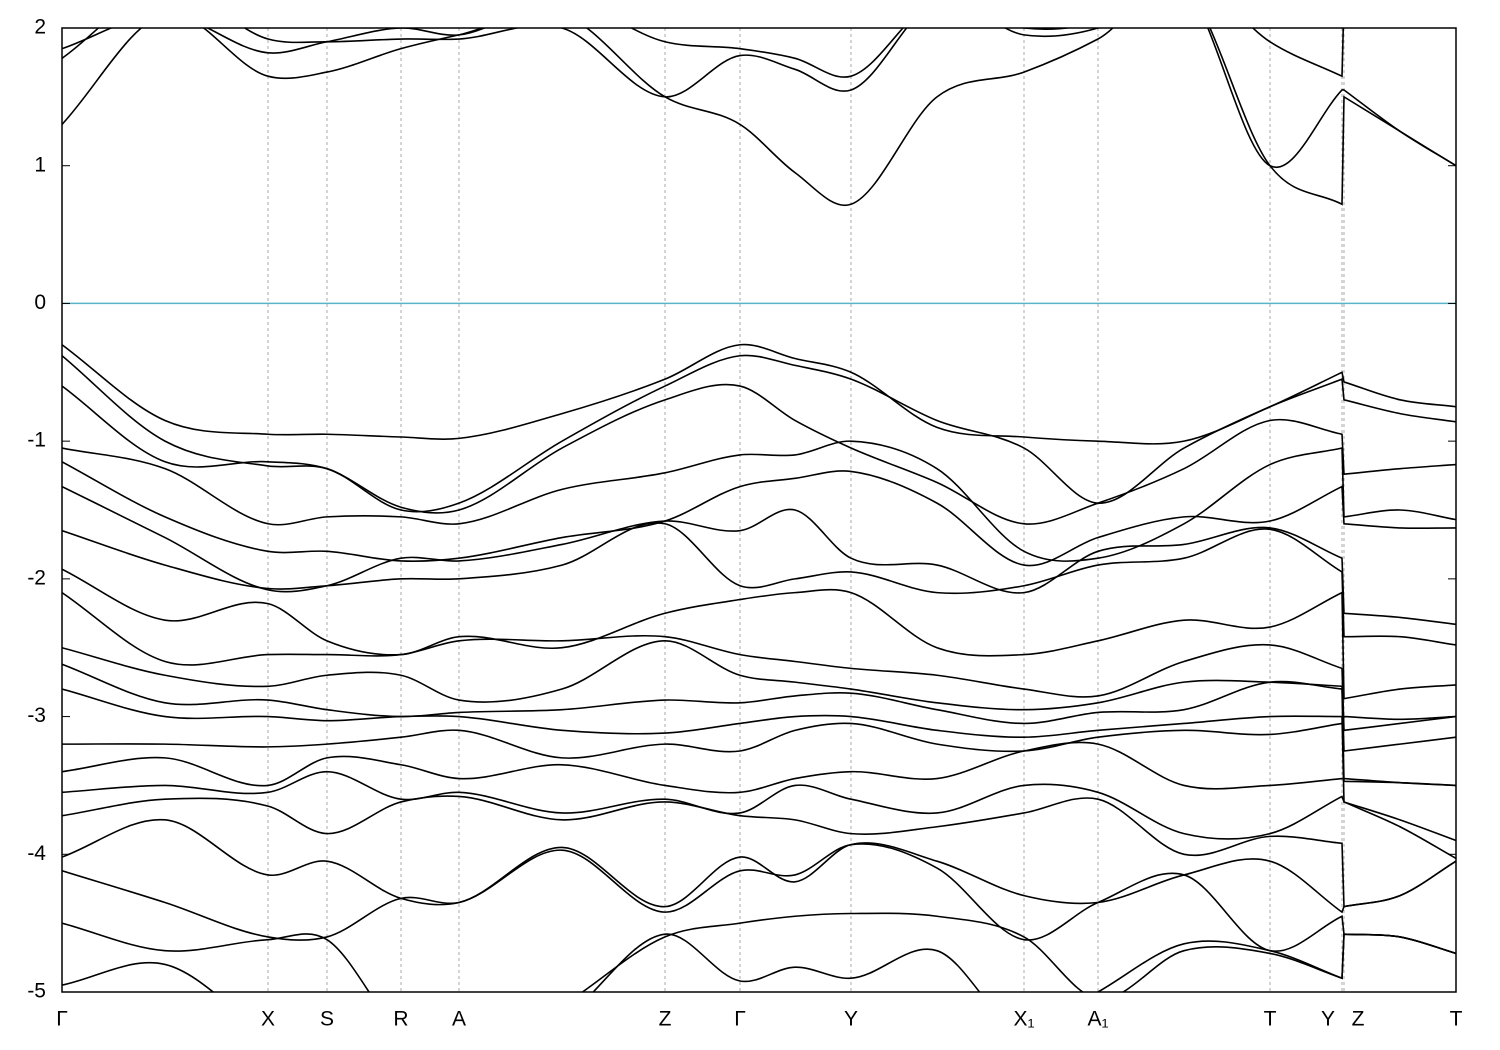 Image resolution: width=1500 pixels, height=1050 pixels. Describe the element at coordinates (36, 715) in the screenshot. I see `y-tick-label: -3` at that location.